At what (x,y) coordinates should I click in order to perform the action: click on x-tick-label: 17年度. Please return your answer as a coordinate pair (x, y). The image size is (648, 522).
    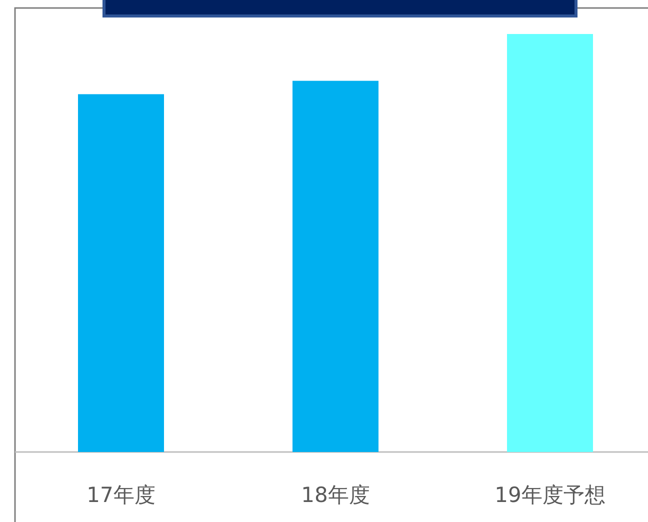
    Looking at the image, I should click on (121, 495).